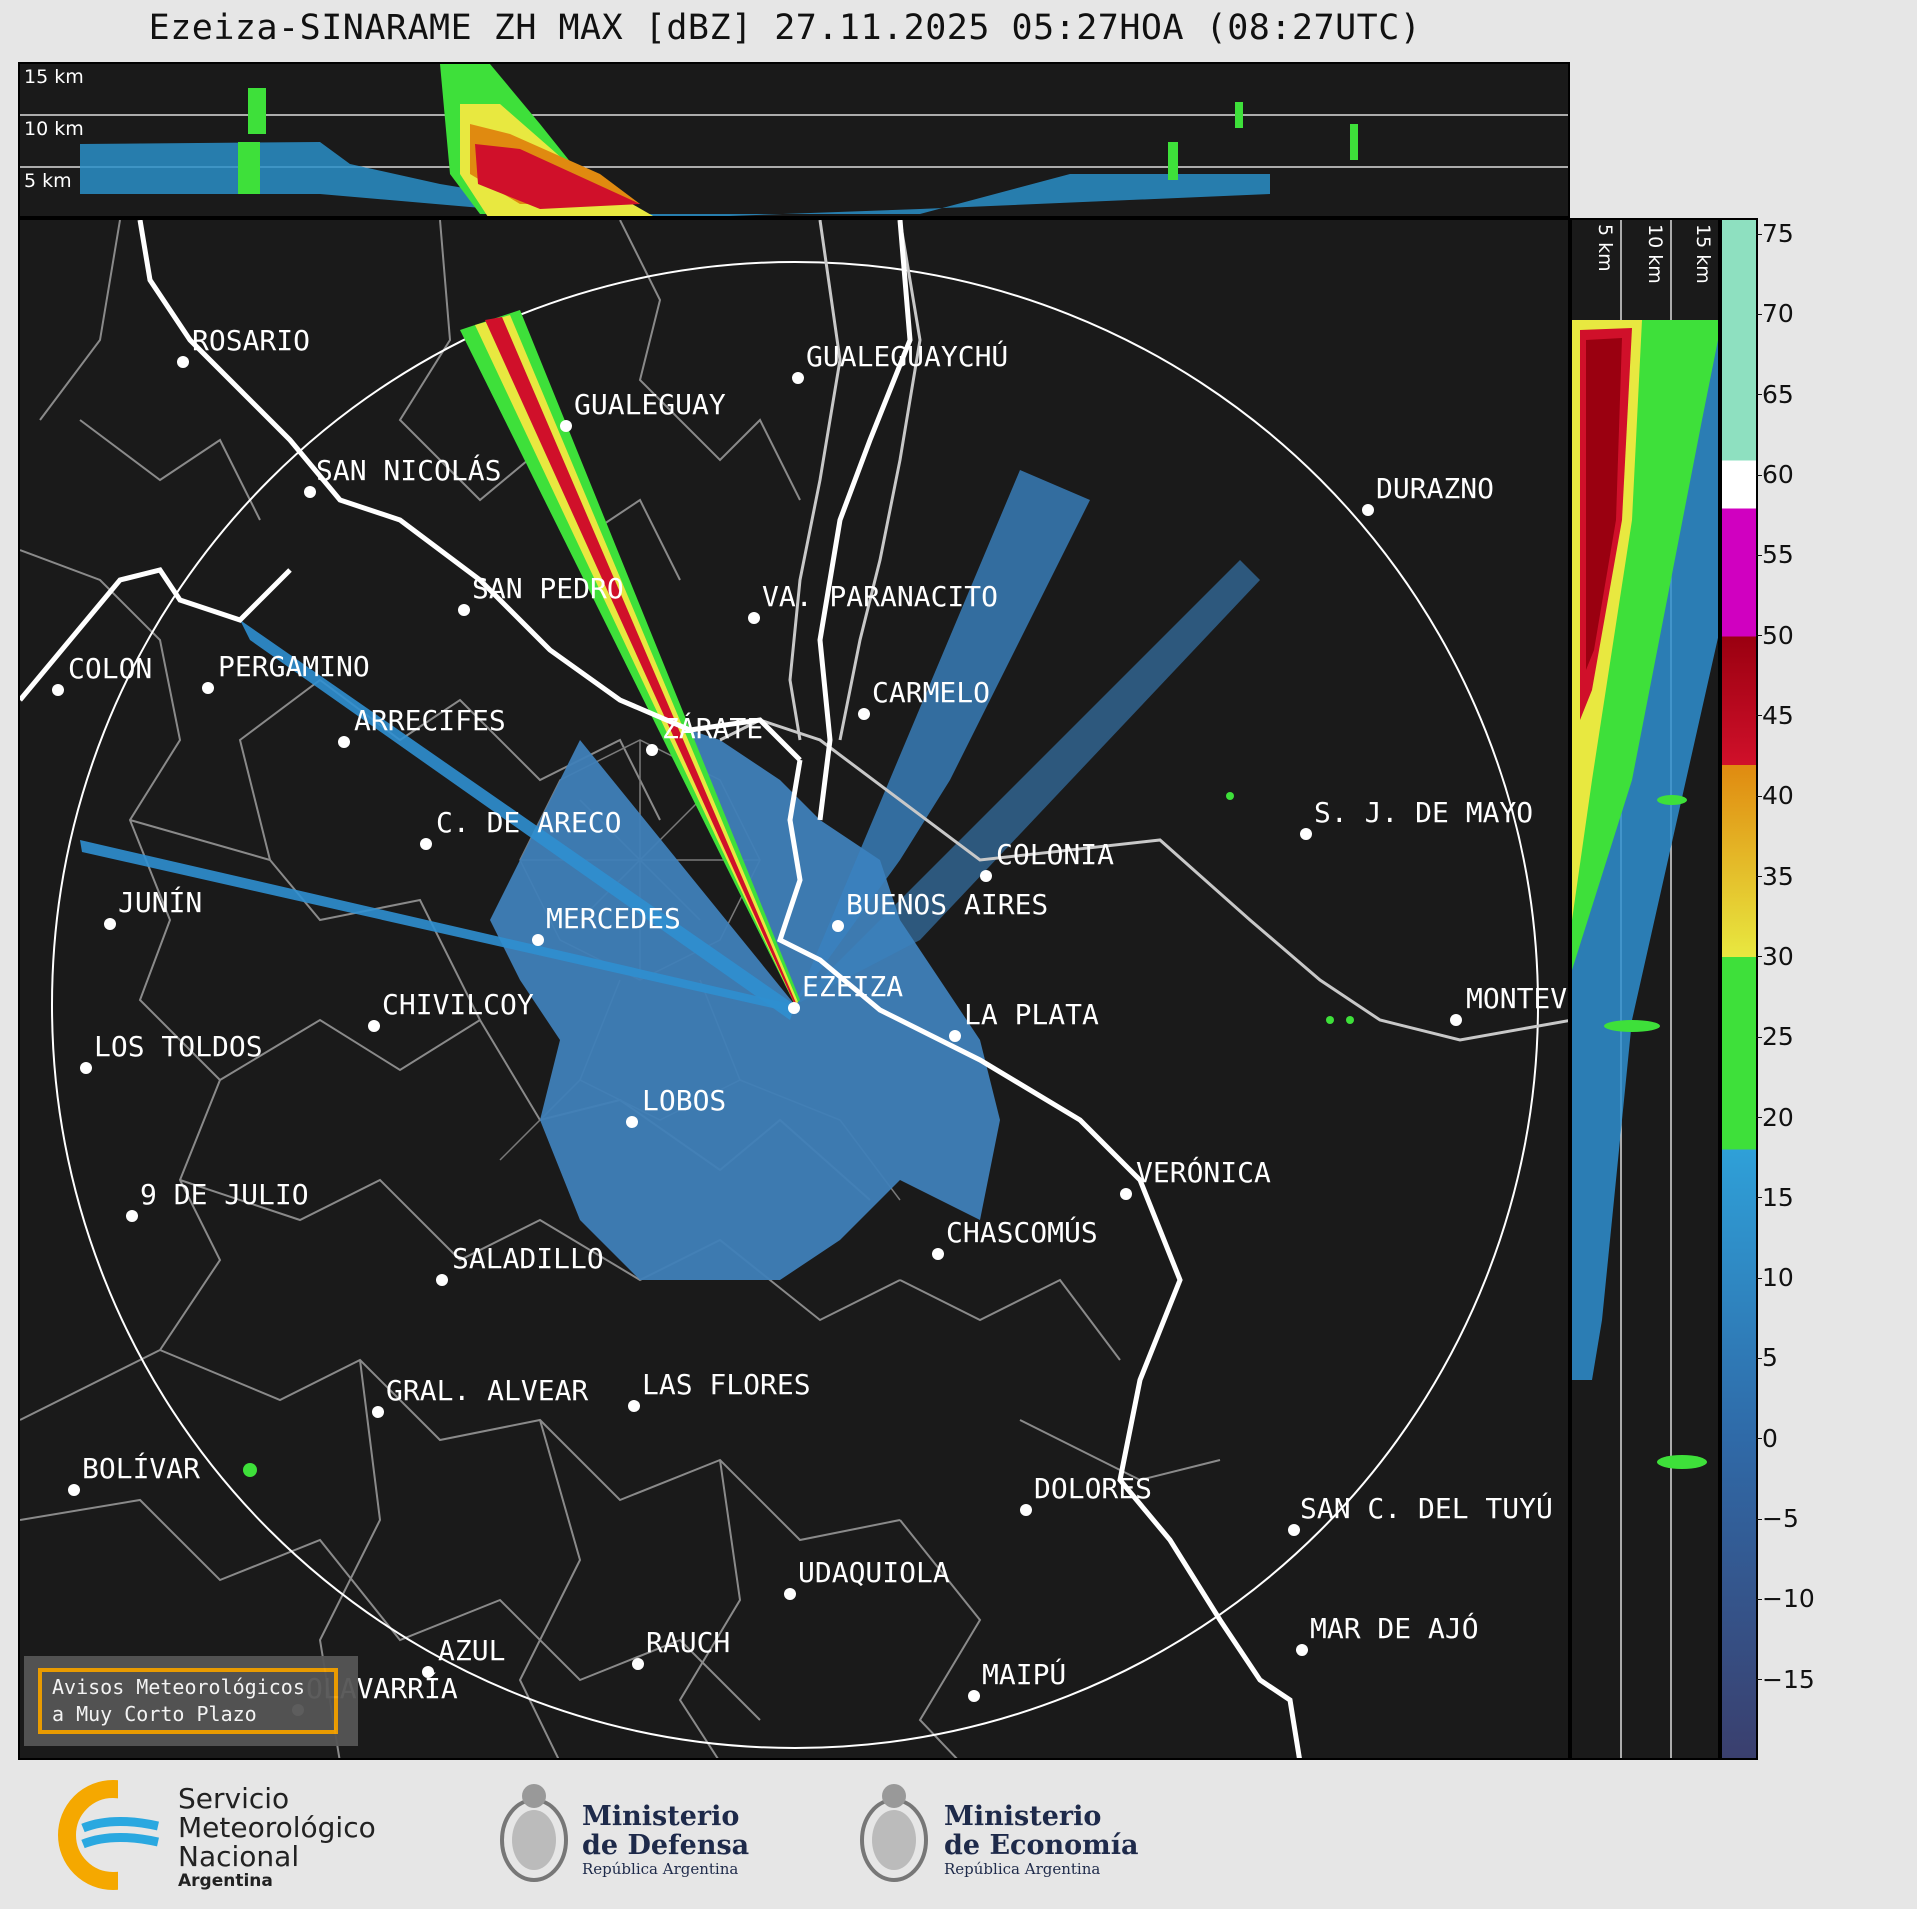 This screenshot has width=1917, height=1909. Describe the element at coordinates (1775, 1197) in the screenshot. I see `colorbar-tick-label: 15` at that location.